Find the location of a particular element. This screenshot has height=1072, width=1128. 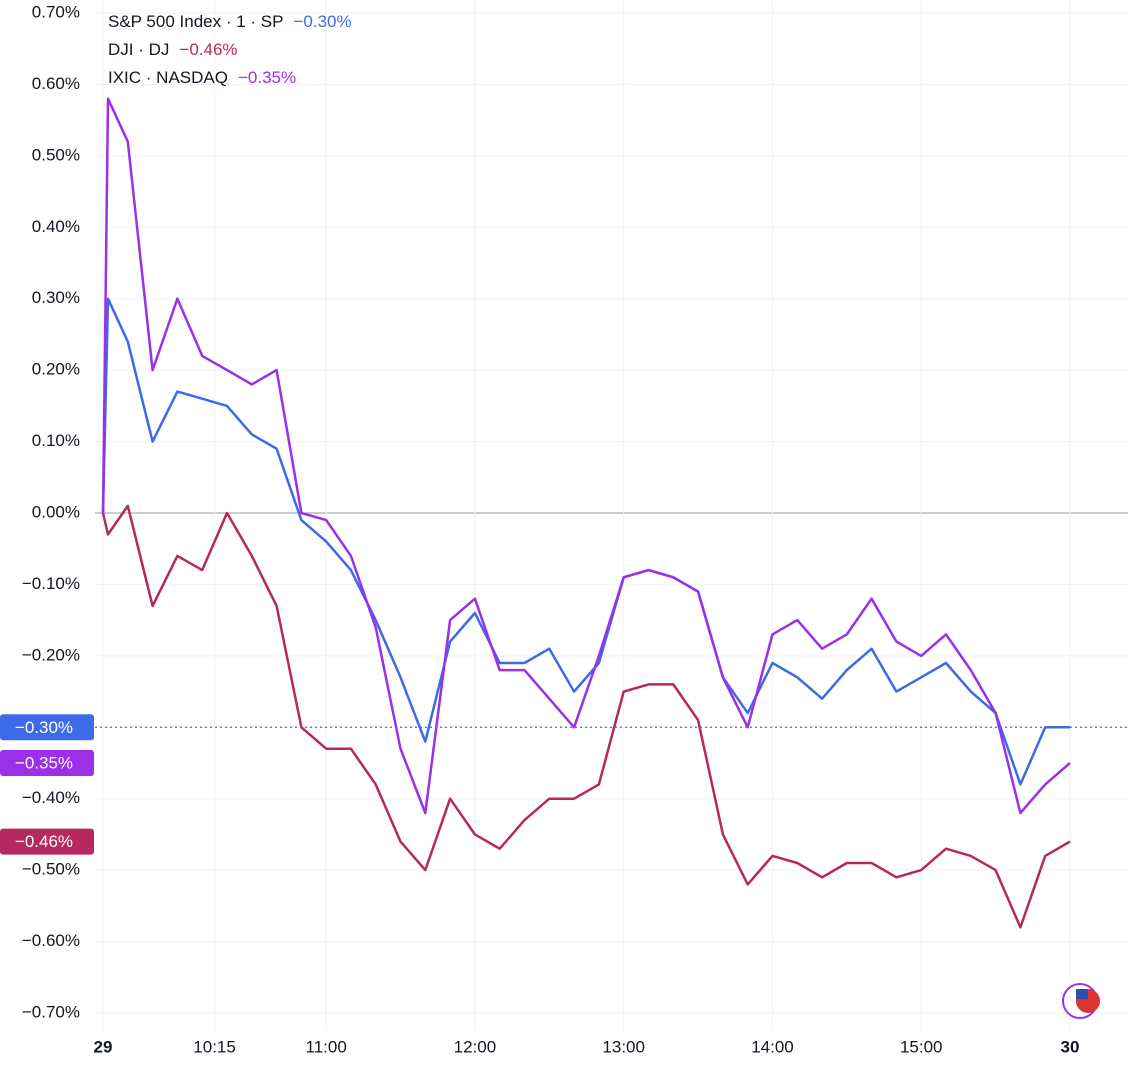

y-tick-label: −0.40% is located at coordinates (51, 797).